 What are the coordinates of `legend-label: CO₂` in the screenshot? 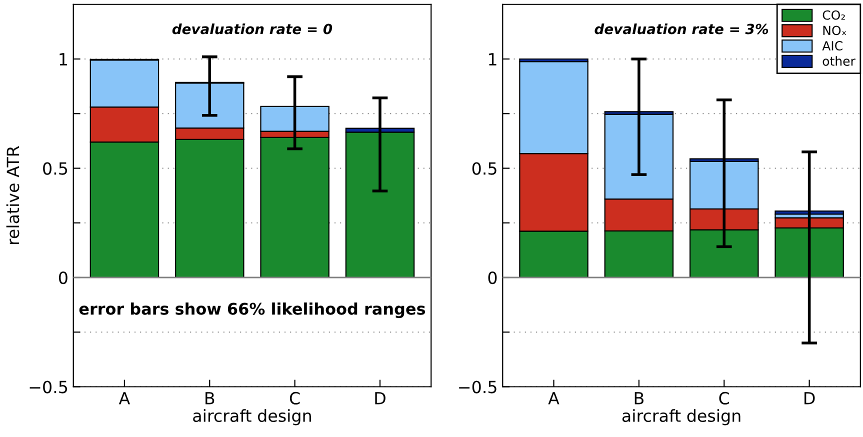 It's located at (833, 15).